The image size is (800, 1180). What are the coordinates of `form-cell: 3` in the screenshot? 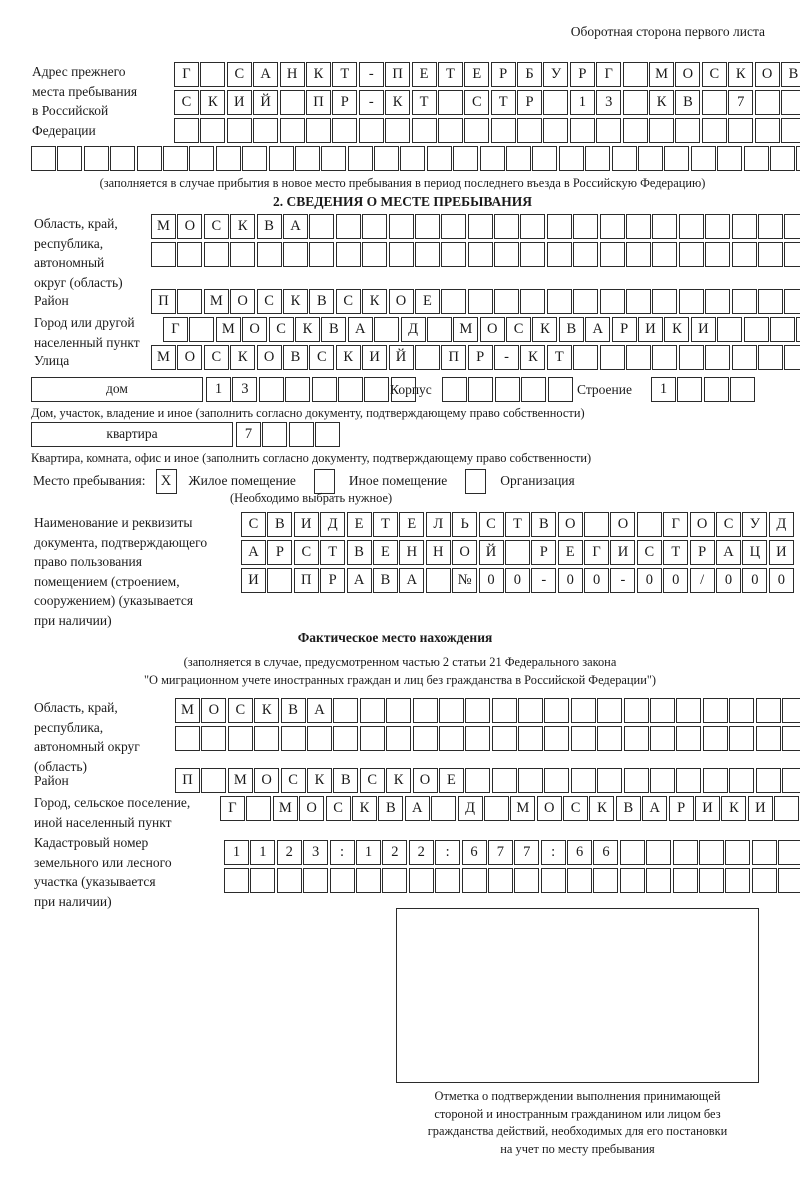 It's located at (316, 852).